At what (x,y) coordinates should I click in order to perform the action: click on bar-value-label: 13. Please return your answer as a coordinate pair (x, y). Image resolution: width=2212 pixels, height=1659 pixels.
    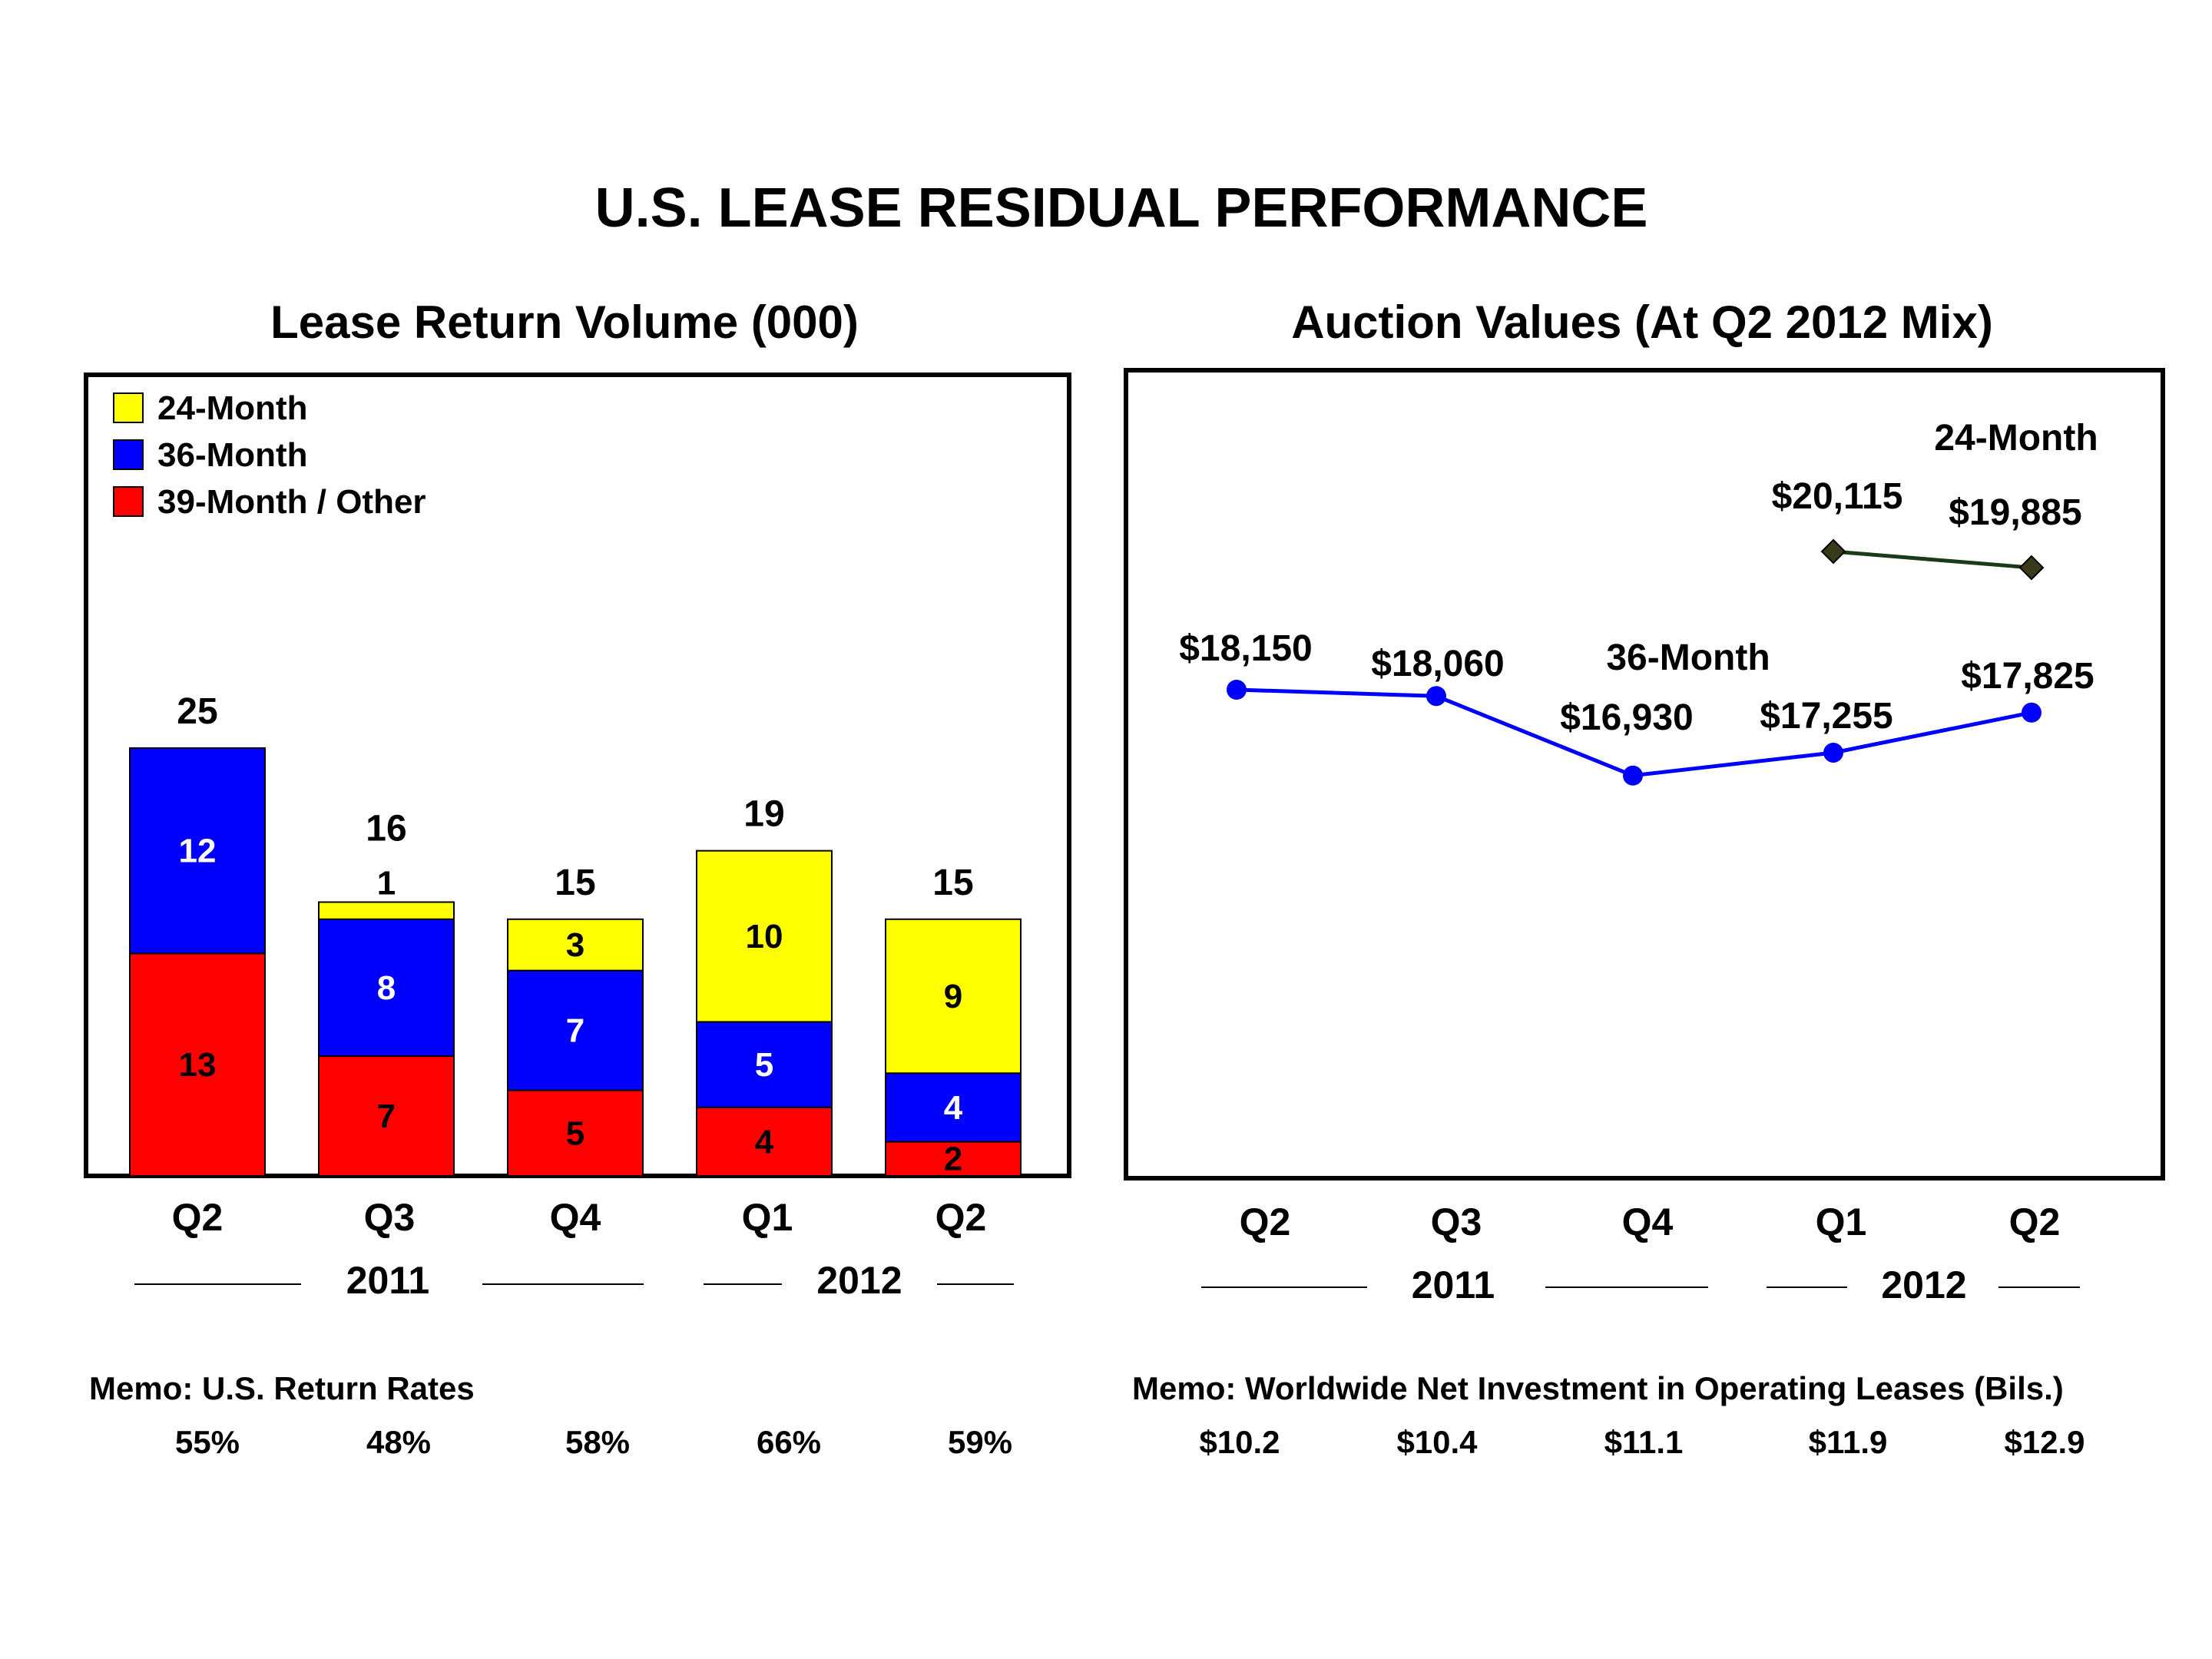
    Looking at the image, I should click on (198, 1065).